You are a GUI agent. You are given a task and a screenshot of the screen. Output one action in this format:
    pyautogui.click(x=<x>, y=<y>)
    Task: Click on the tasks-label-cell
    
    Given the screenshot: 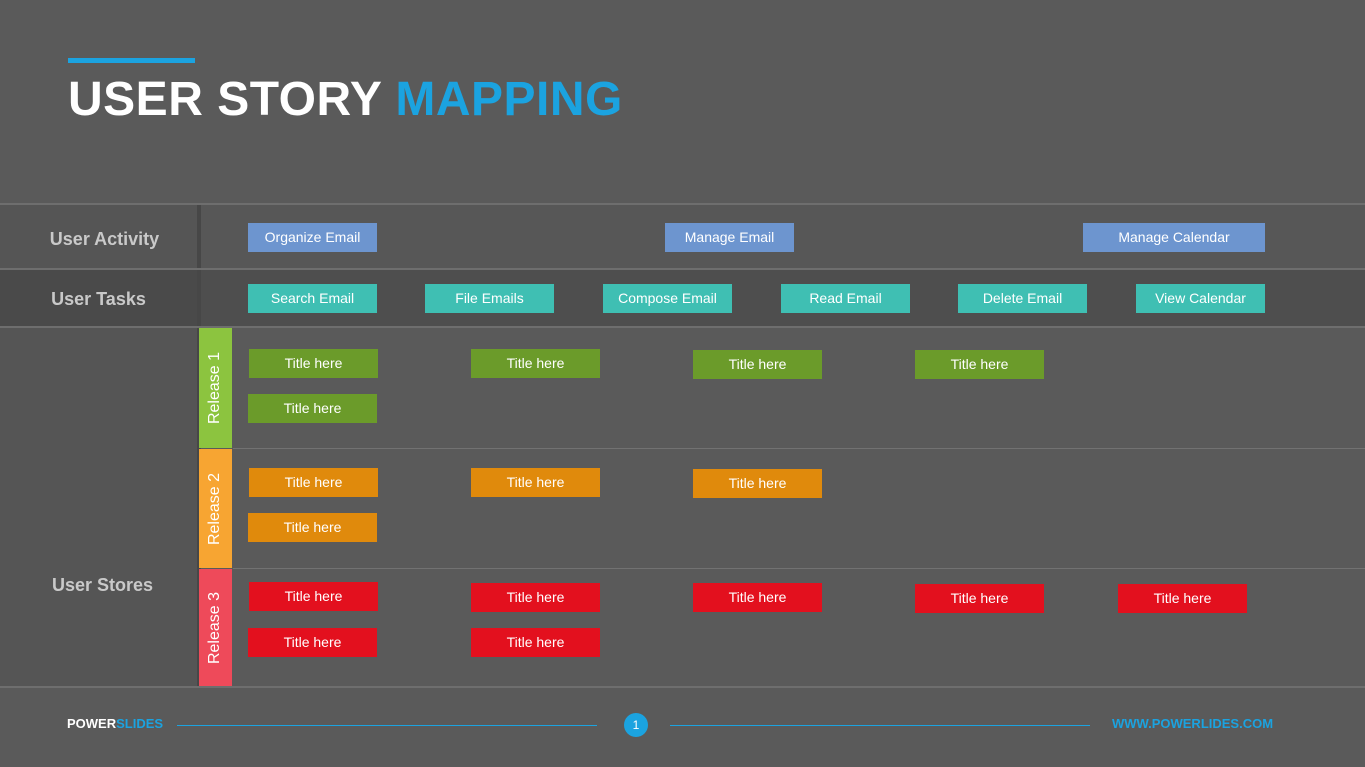 What is the action you would take?
    pyautogui.click(x=100, y=298)
    